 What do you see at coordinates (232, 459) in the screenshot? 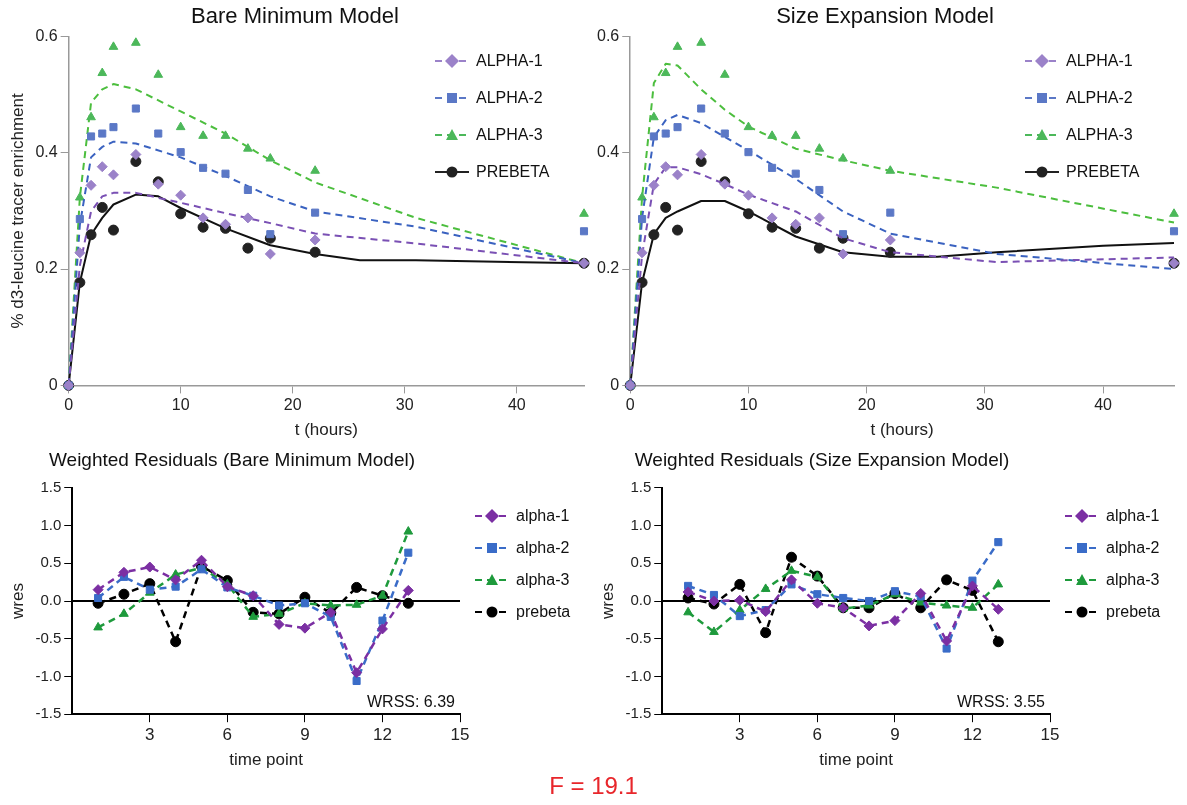
I see `chart-title: Weighted Residuals (Bare Minimum Model)` at bounding box center [232, 459].